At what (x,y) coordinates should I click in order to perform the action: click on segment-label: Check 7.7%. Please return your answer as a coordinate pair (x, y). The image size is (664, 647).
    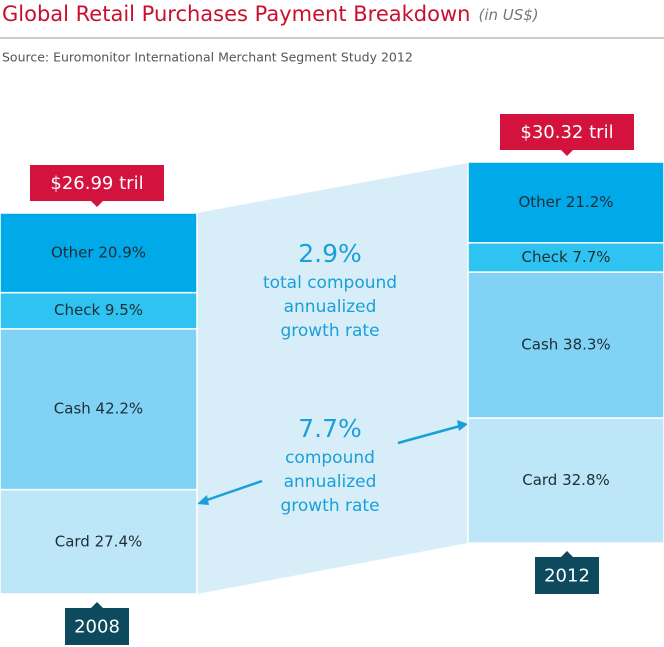
    Looking at the image, I should click on (565, 257).